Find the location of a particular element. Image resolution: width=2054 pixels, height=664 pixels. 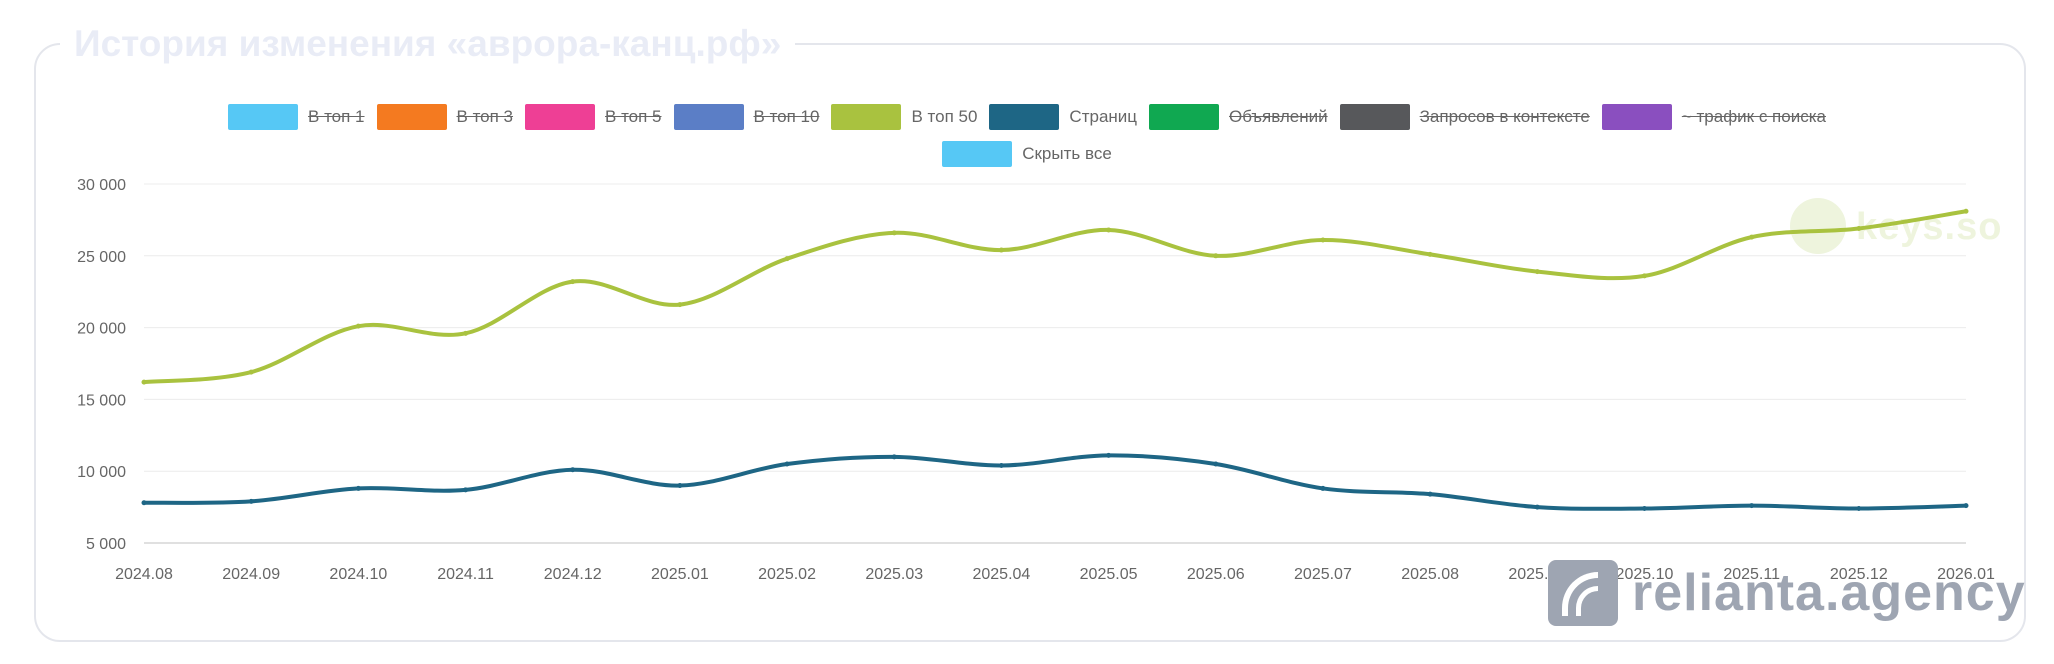

legend-item: В топ 1 is located at coordinates (296, 117).